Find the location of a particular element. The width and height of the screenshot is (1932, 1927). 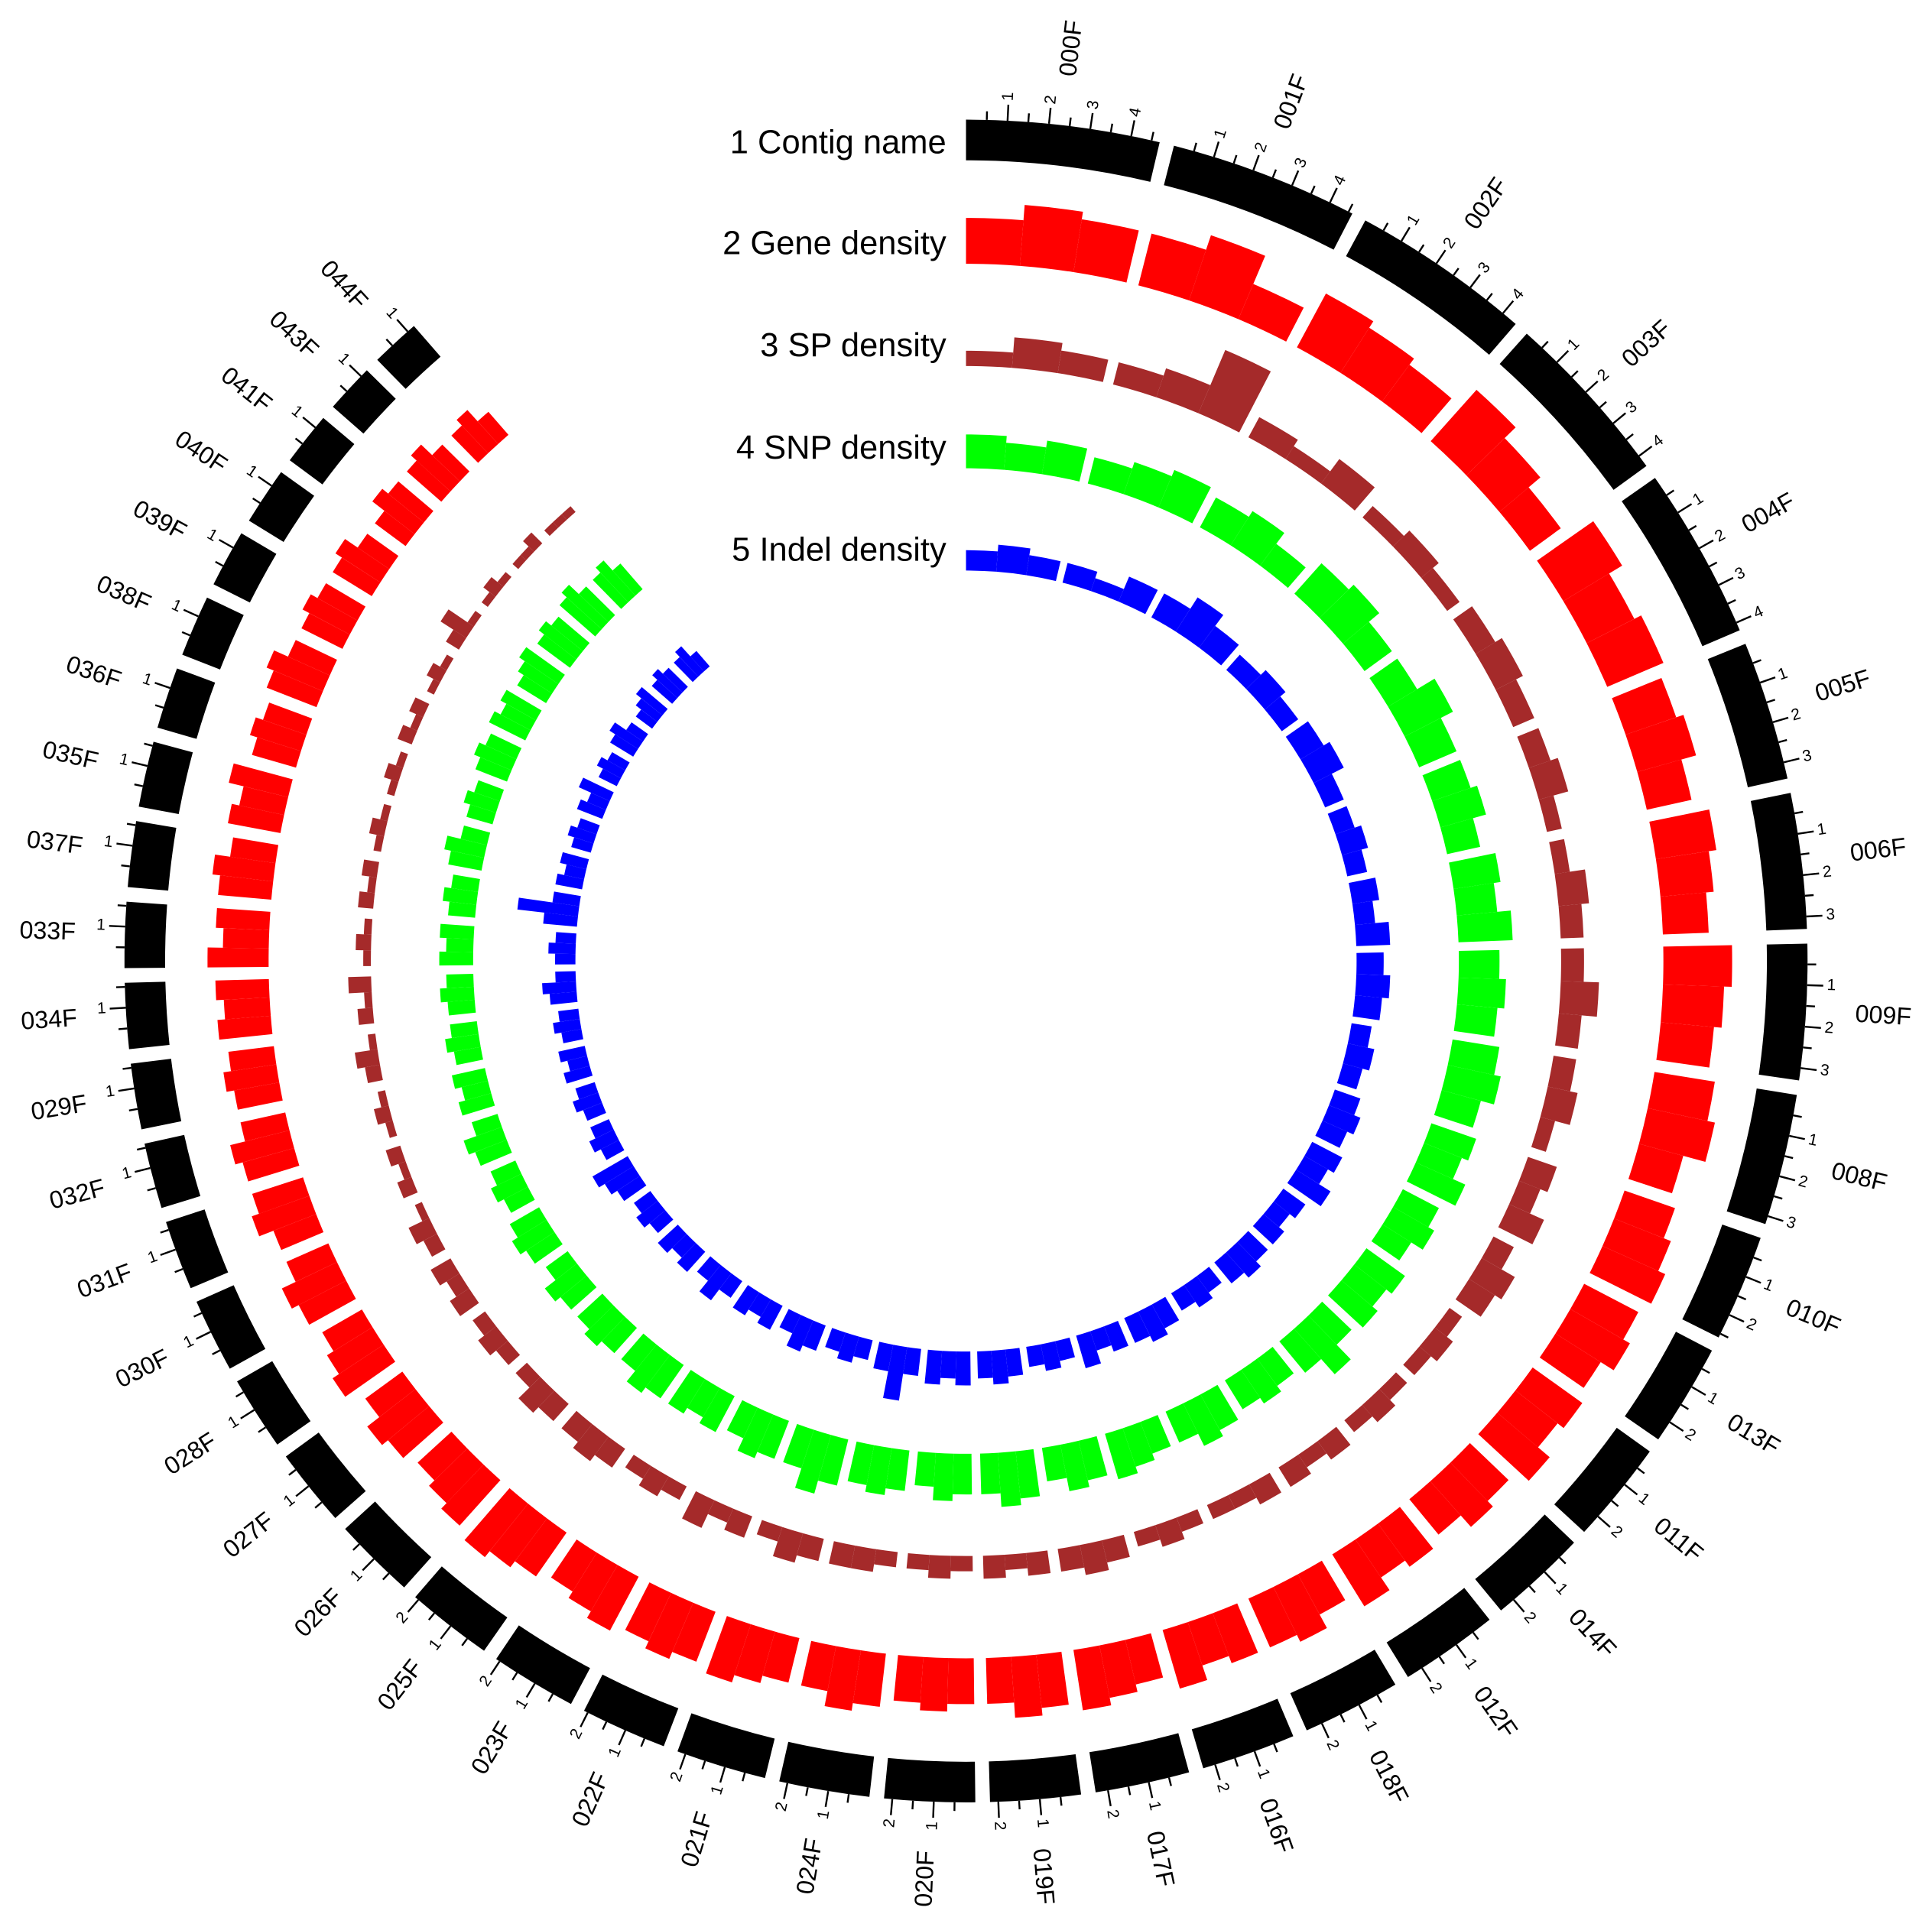

tick-label: 2 is located at coordinates (1829, 1028).